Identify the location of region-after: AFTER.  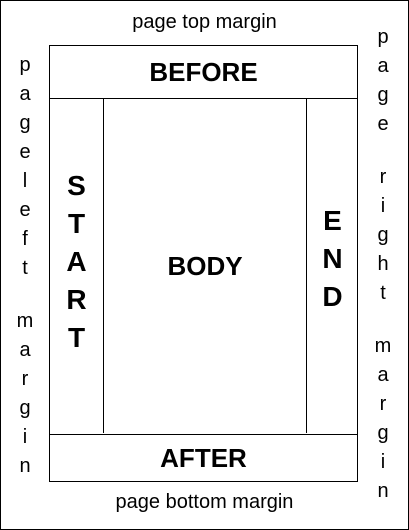
(203, 458).